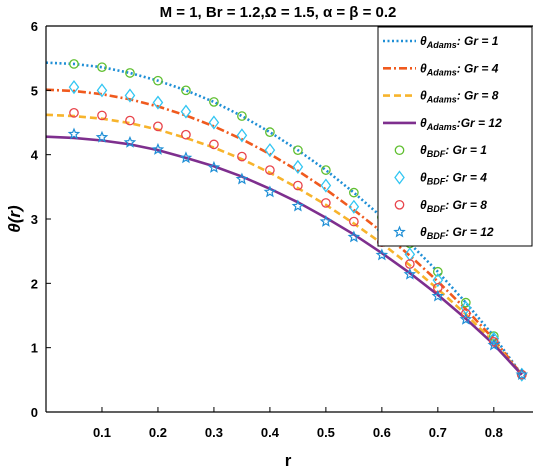  What do you see at coordinates (14, 219) in the screenshot?
I see `y-axis-label: θ(r)` at bounding box center [14, 219].